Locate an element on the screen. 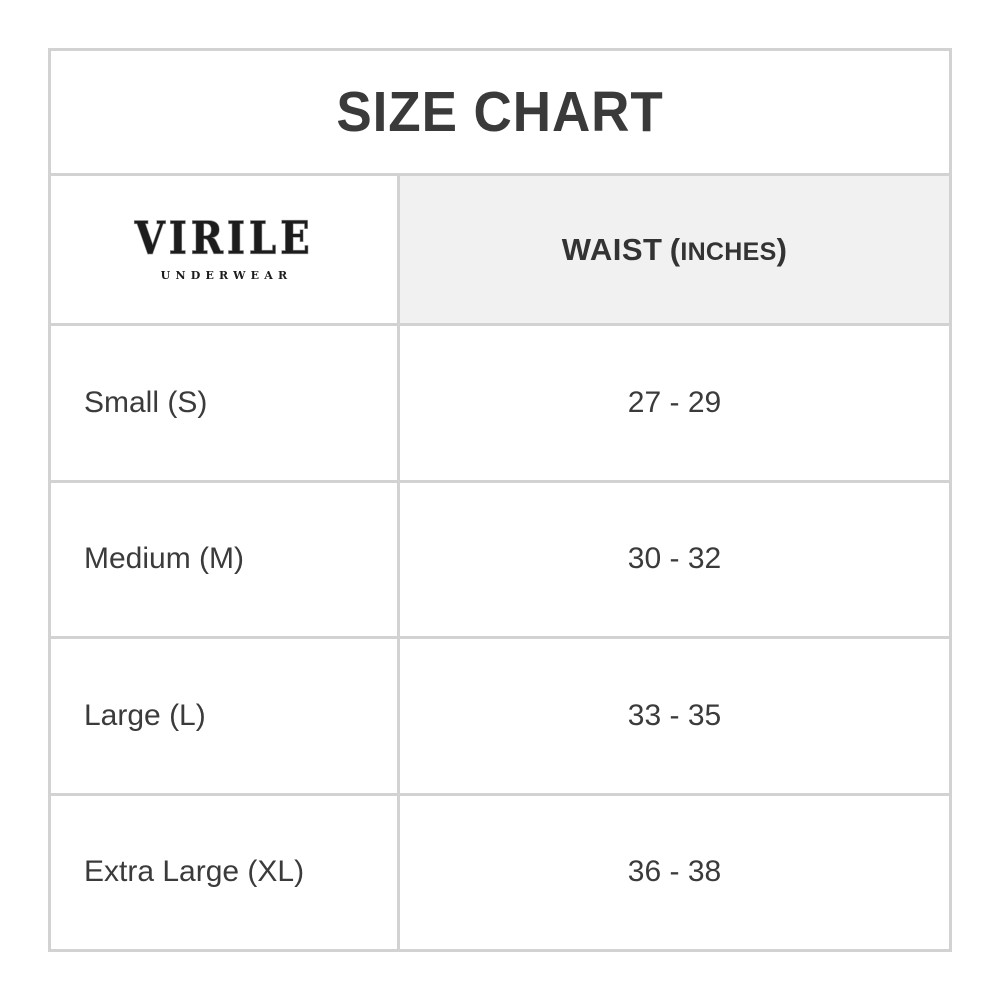  table-header-row: VIRILE UNDERWEAR WAIST (INCHES) is located at coordinates (500, 251).